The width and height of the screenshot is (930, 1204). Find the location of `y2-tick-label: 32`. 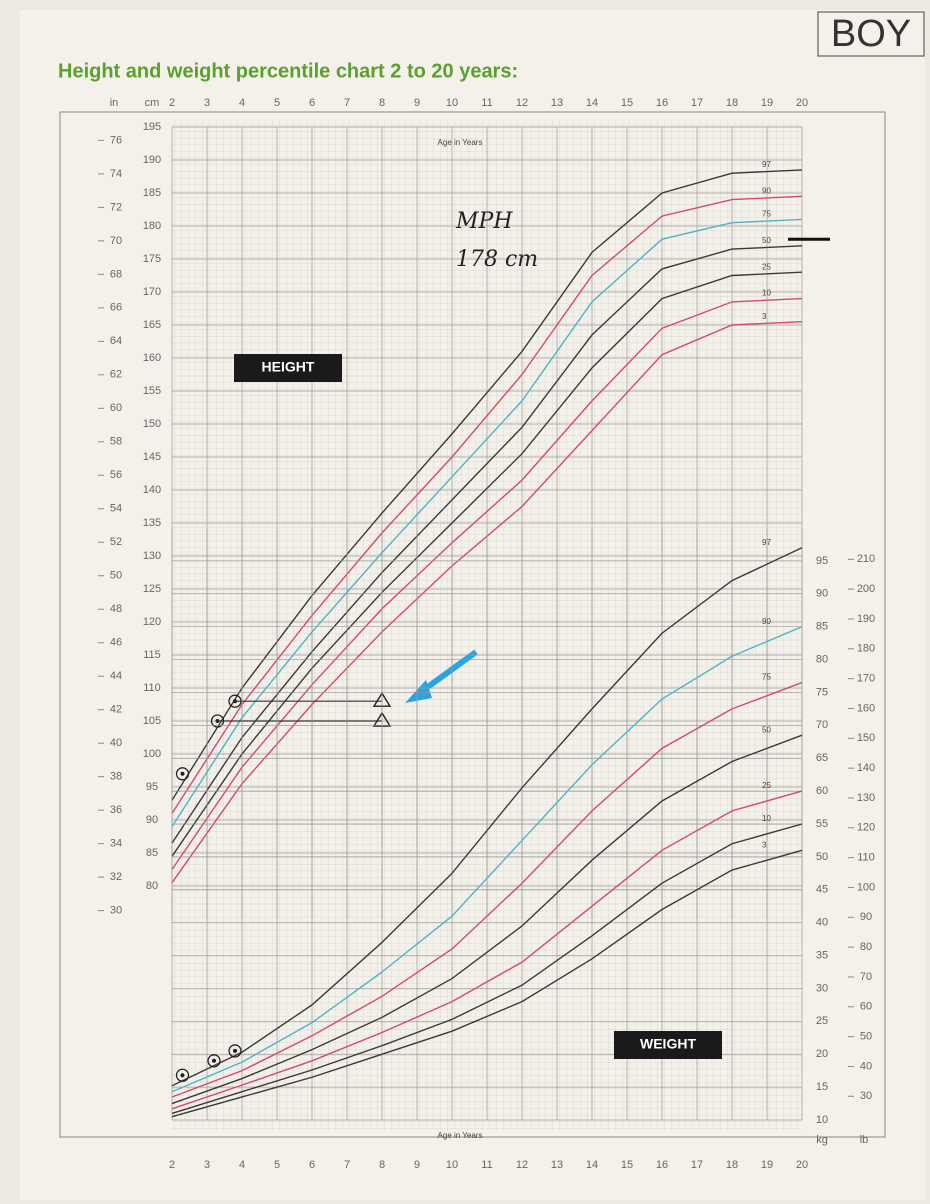

y2-tick-label: 32 is located at coordinates (116, 877).